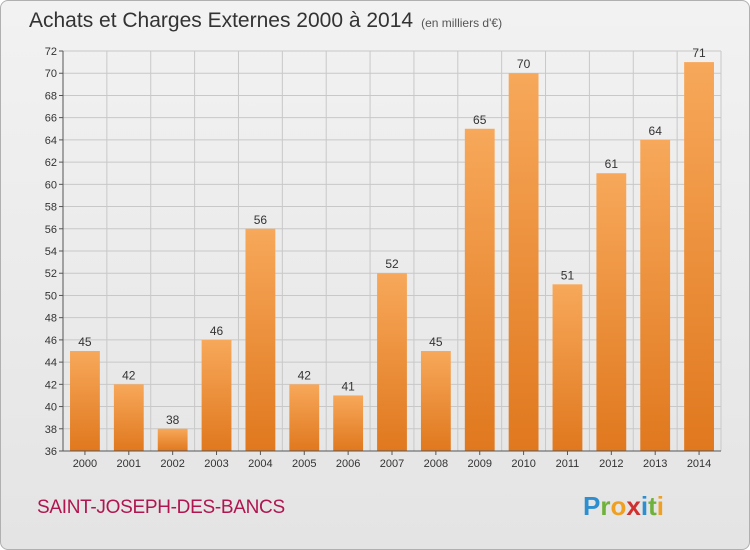  Describe the element at coordinates (260, 339) in the screenshot. I see `bar-2004` at that location.